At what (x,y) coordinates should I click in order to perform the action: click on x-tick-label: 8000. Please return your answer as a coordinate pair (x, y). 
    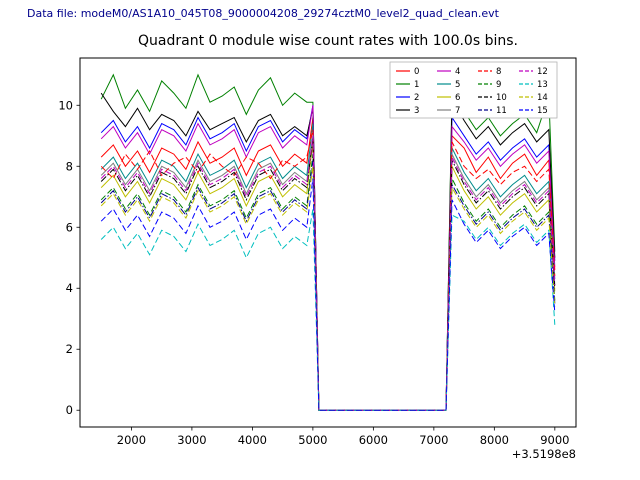
    Looking at the image, I should click on (494, 440).